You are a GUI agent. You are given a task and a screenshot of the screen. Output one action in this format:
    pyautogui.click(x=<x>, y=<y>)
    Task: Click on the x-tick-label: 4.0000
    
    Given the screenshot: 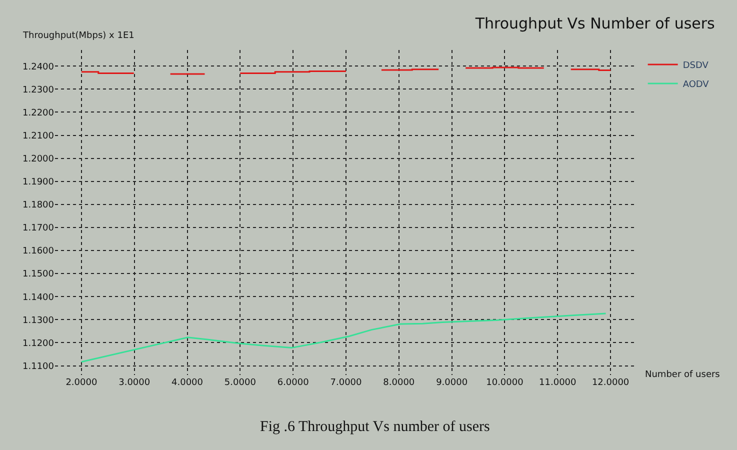 What is the action you would take?
    pyautogui.click(x=188, y=383)
    